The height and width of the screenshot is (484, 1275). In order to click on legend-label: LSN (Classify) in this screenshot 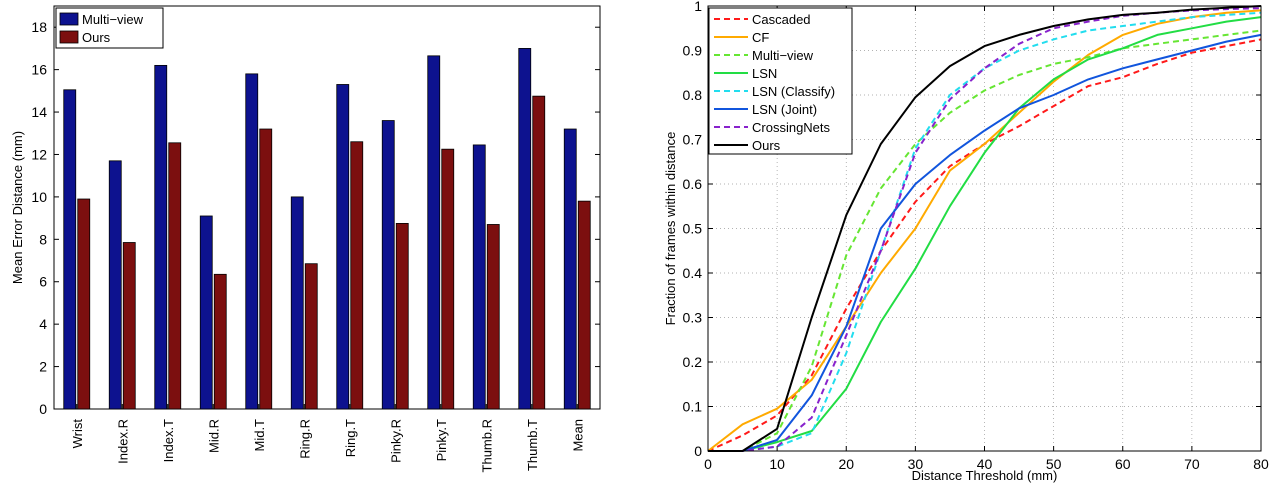, I will do `click(793, 91)`.